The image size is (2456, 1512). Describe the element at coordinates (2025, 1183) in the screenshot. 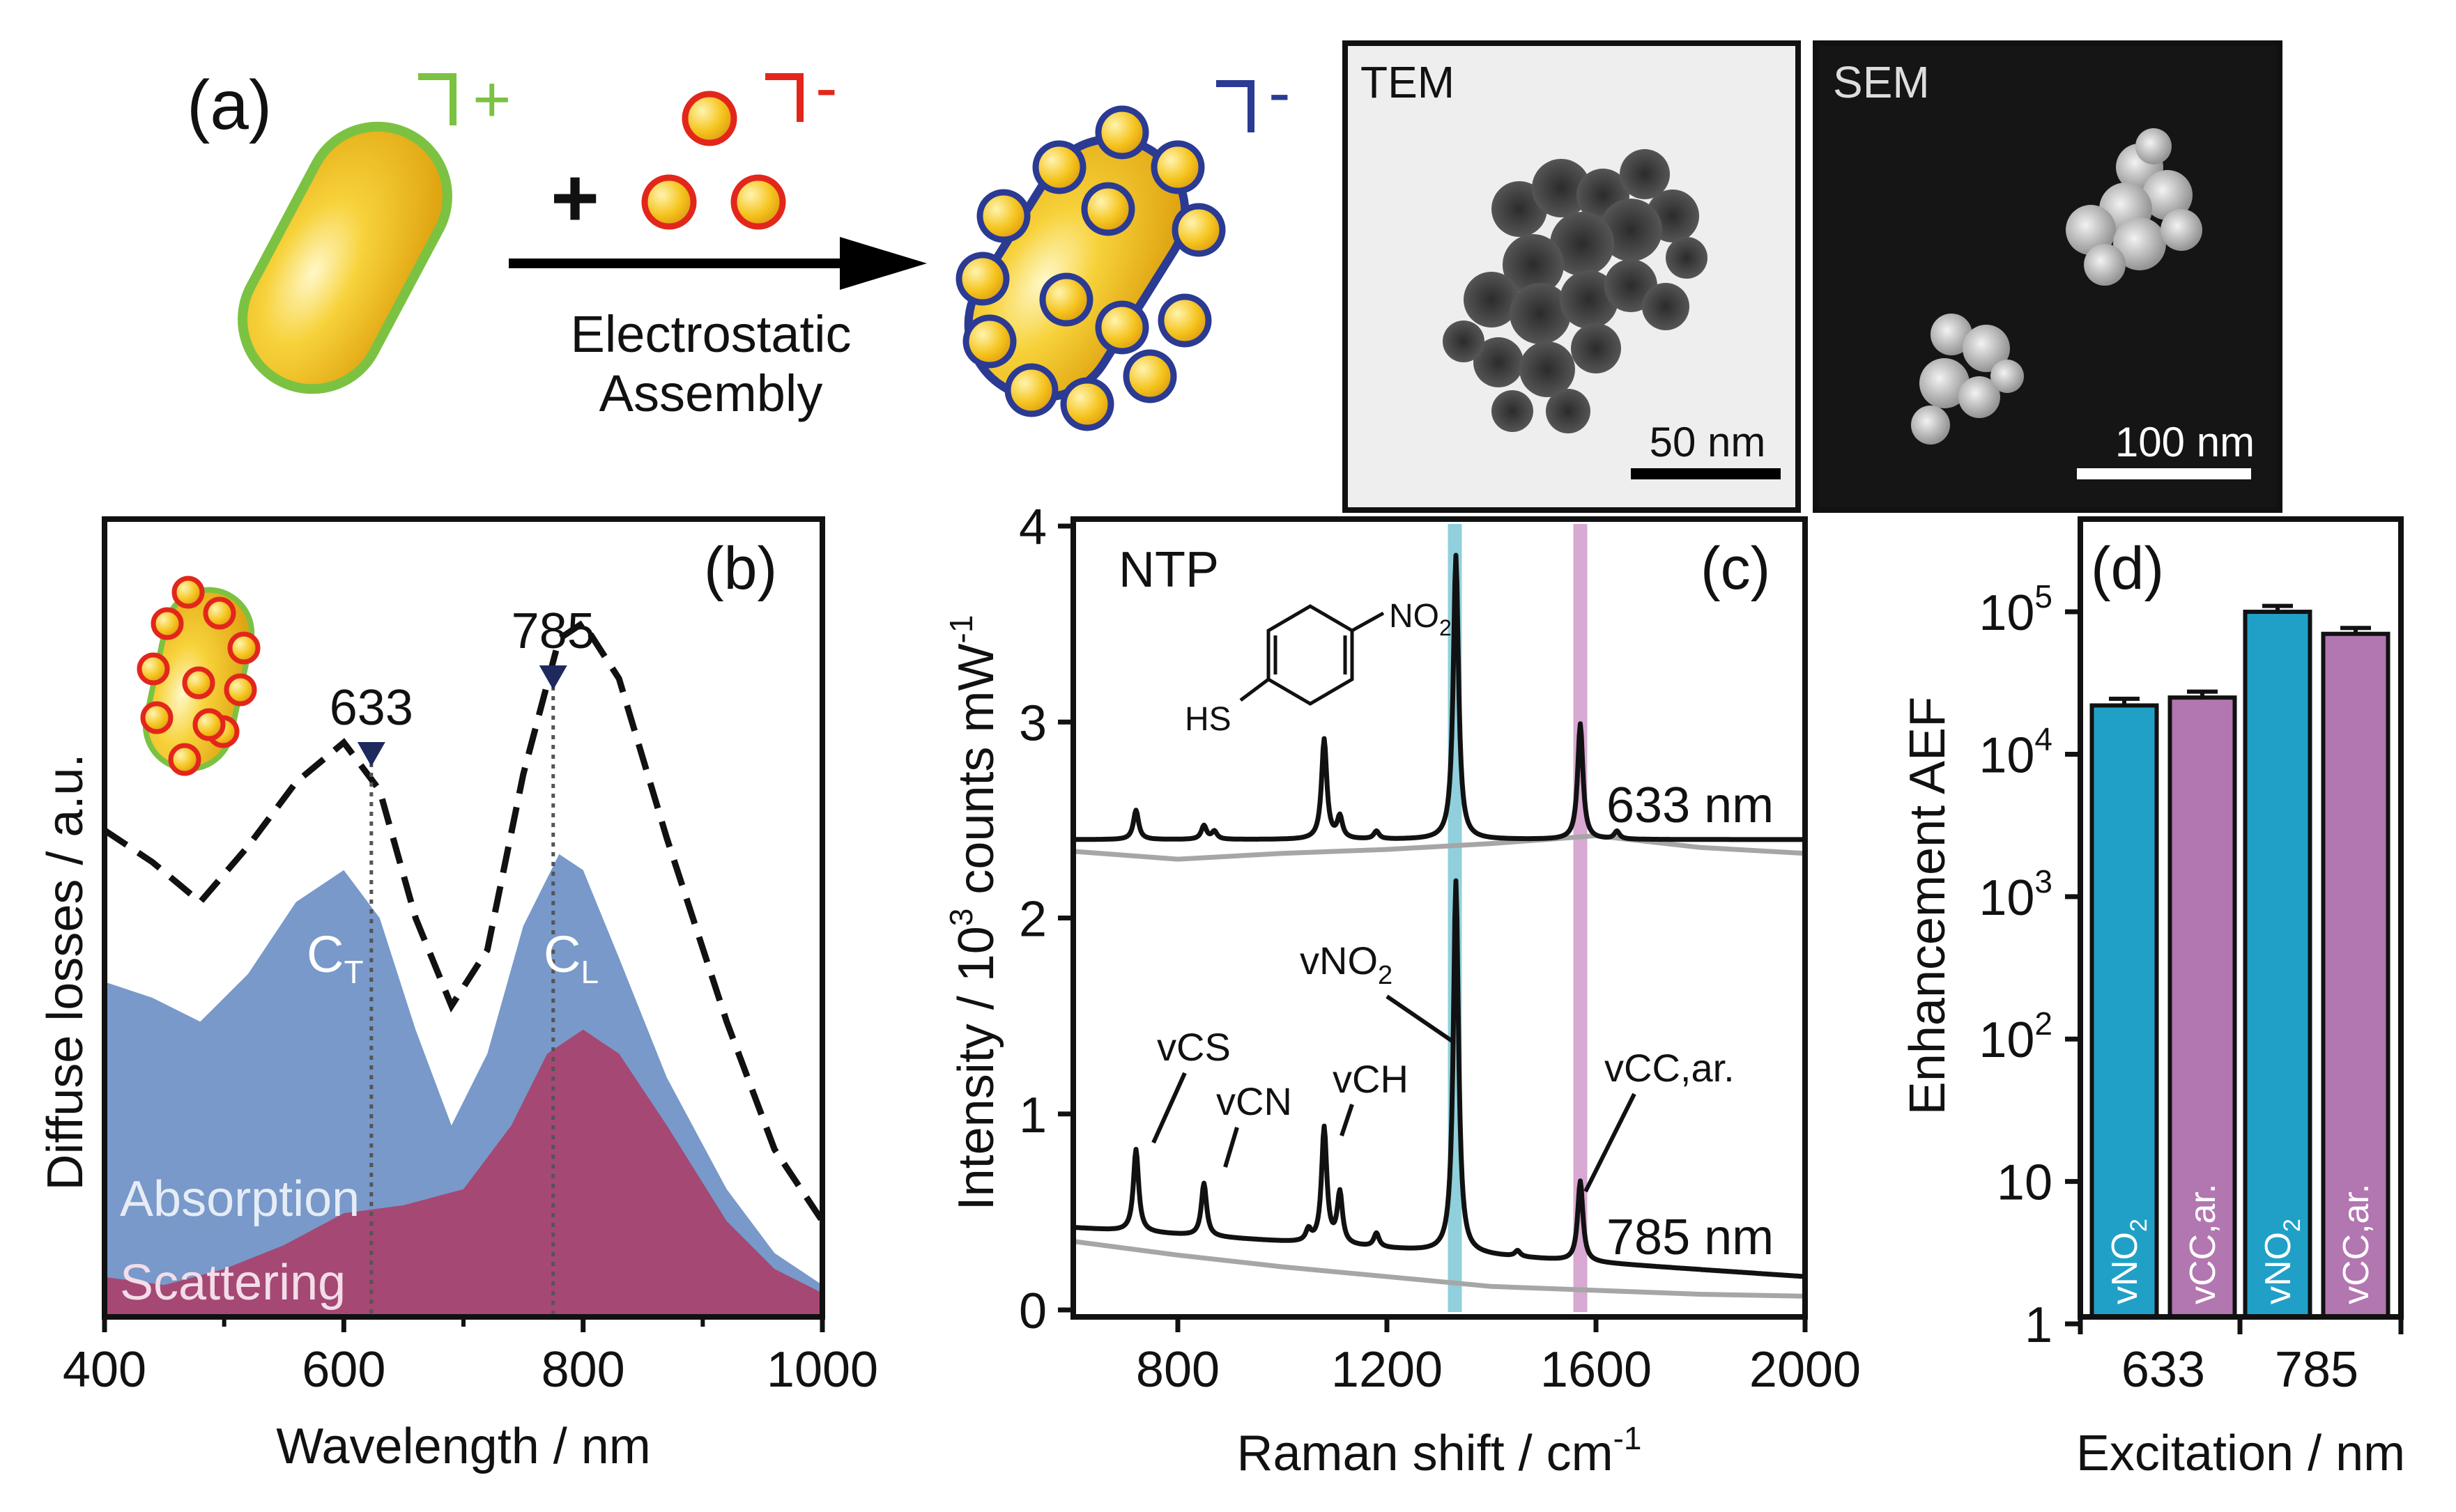

I see `y-tick-label: 10` at that location.